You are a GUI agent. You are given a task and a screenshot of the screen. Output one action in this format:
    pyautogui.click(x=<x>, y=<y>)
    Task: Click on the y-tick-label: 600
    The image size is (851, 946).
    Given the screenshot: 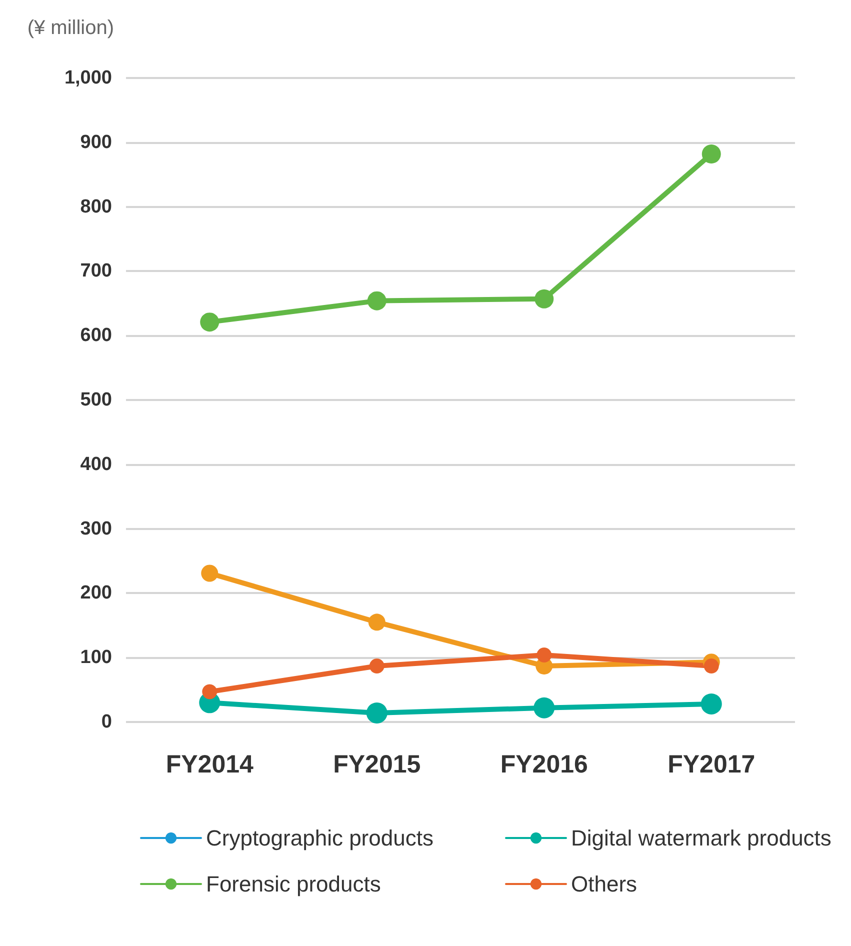 What is the action you would take?
    pyautogui.click(x=96, y=335)
    